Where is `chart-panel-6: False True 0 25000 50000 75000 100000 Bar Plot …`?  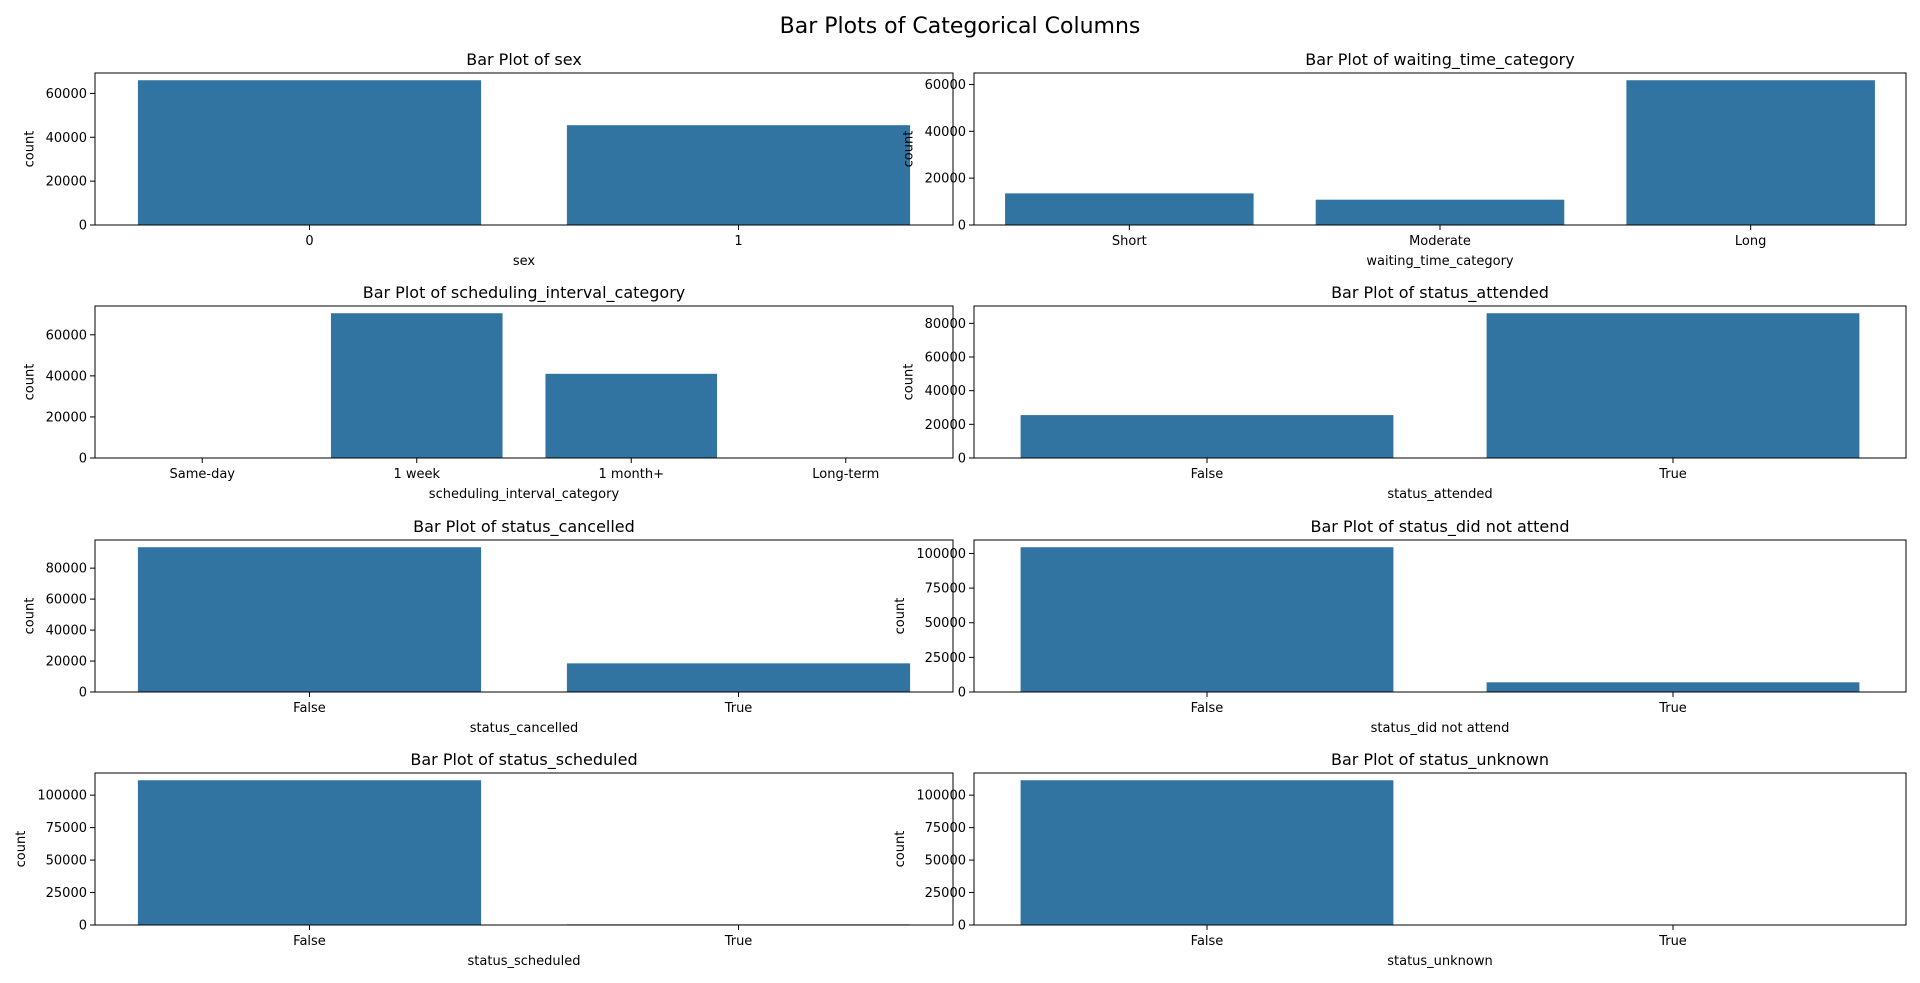
chart-panel-6: False True 0 25000 50000 75000 100000 Bar Plot … is located at coordinates (484, 859).